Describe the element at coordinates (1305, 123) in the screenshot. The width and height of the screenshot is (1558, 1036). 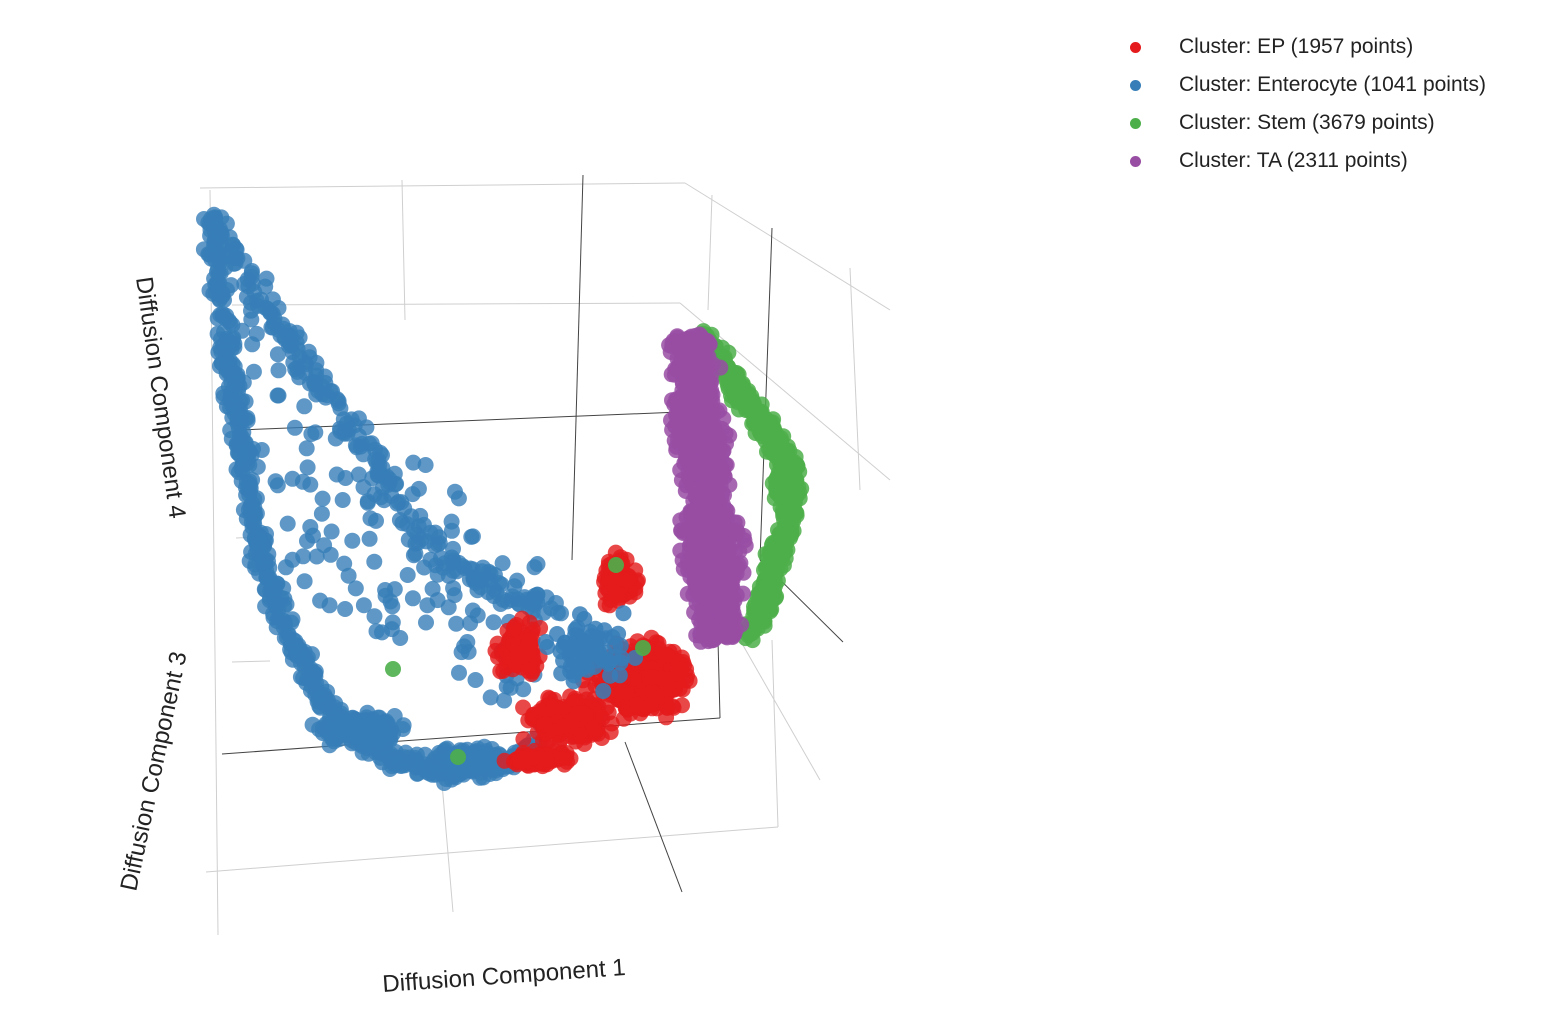
I see `legend-item-stem: Cluster: Stem (3679 points)` at that location.